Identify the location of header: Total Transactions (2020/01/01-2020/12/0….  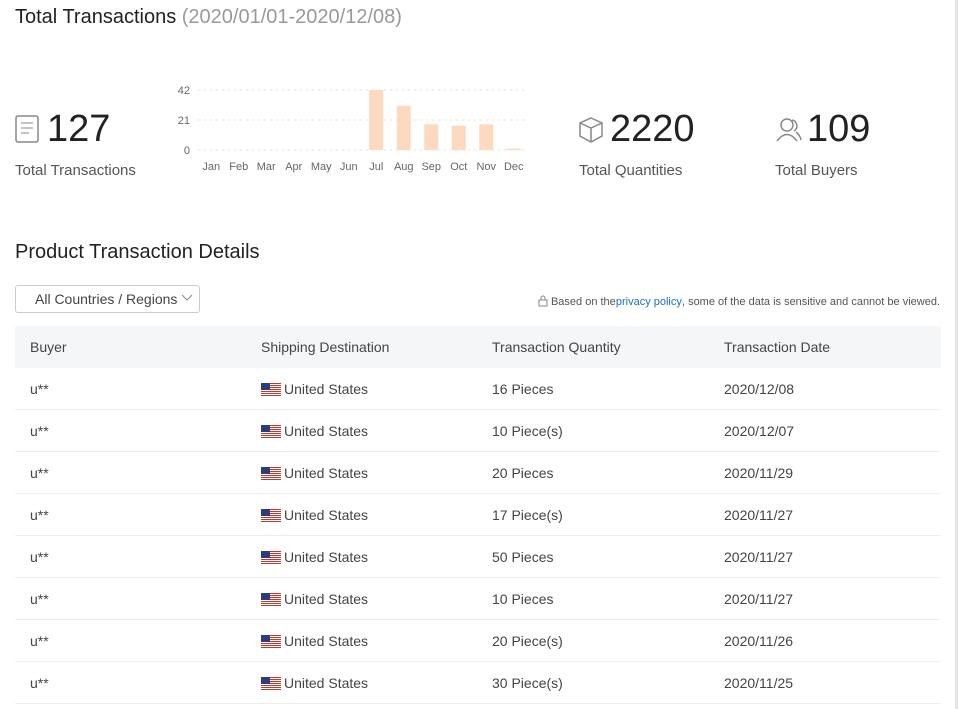
(208, 17).